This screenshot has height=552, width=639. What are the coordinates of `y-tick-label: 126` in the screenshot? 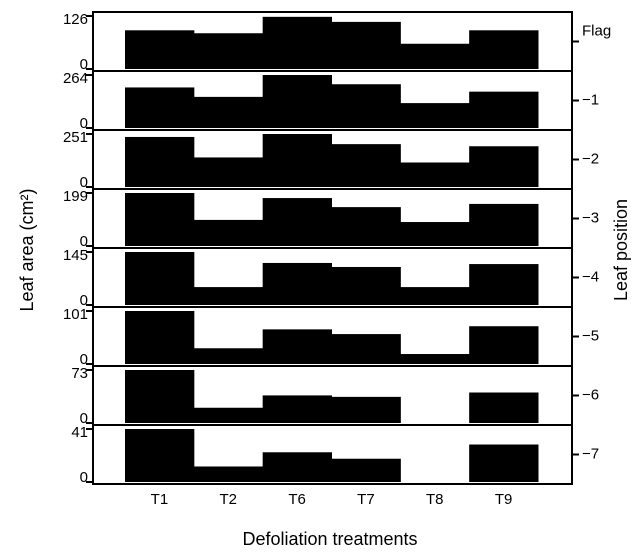 It's located at (75, 19).